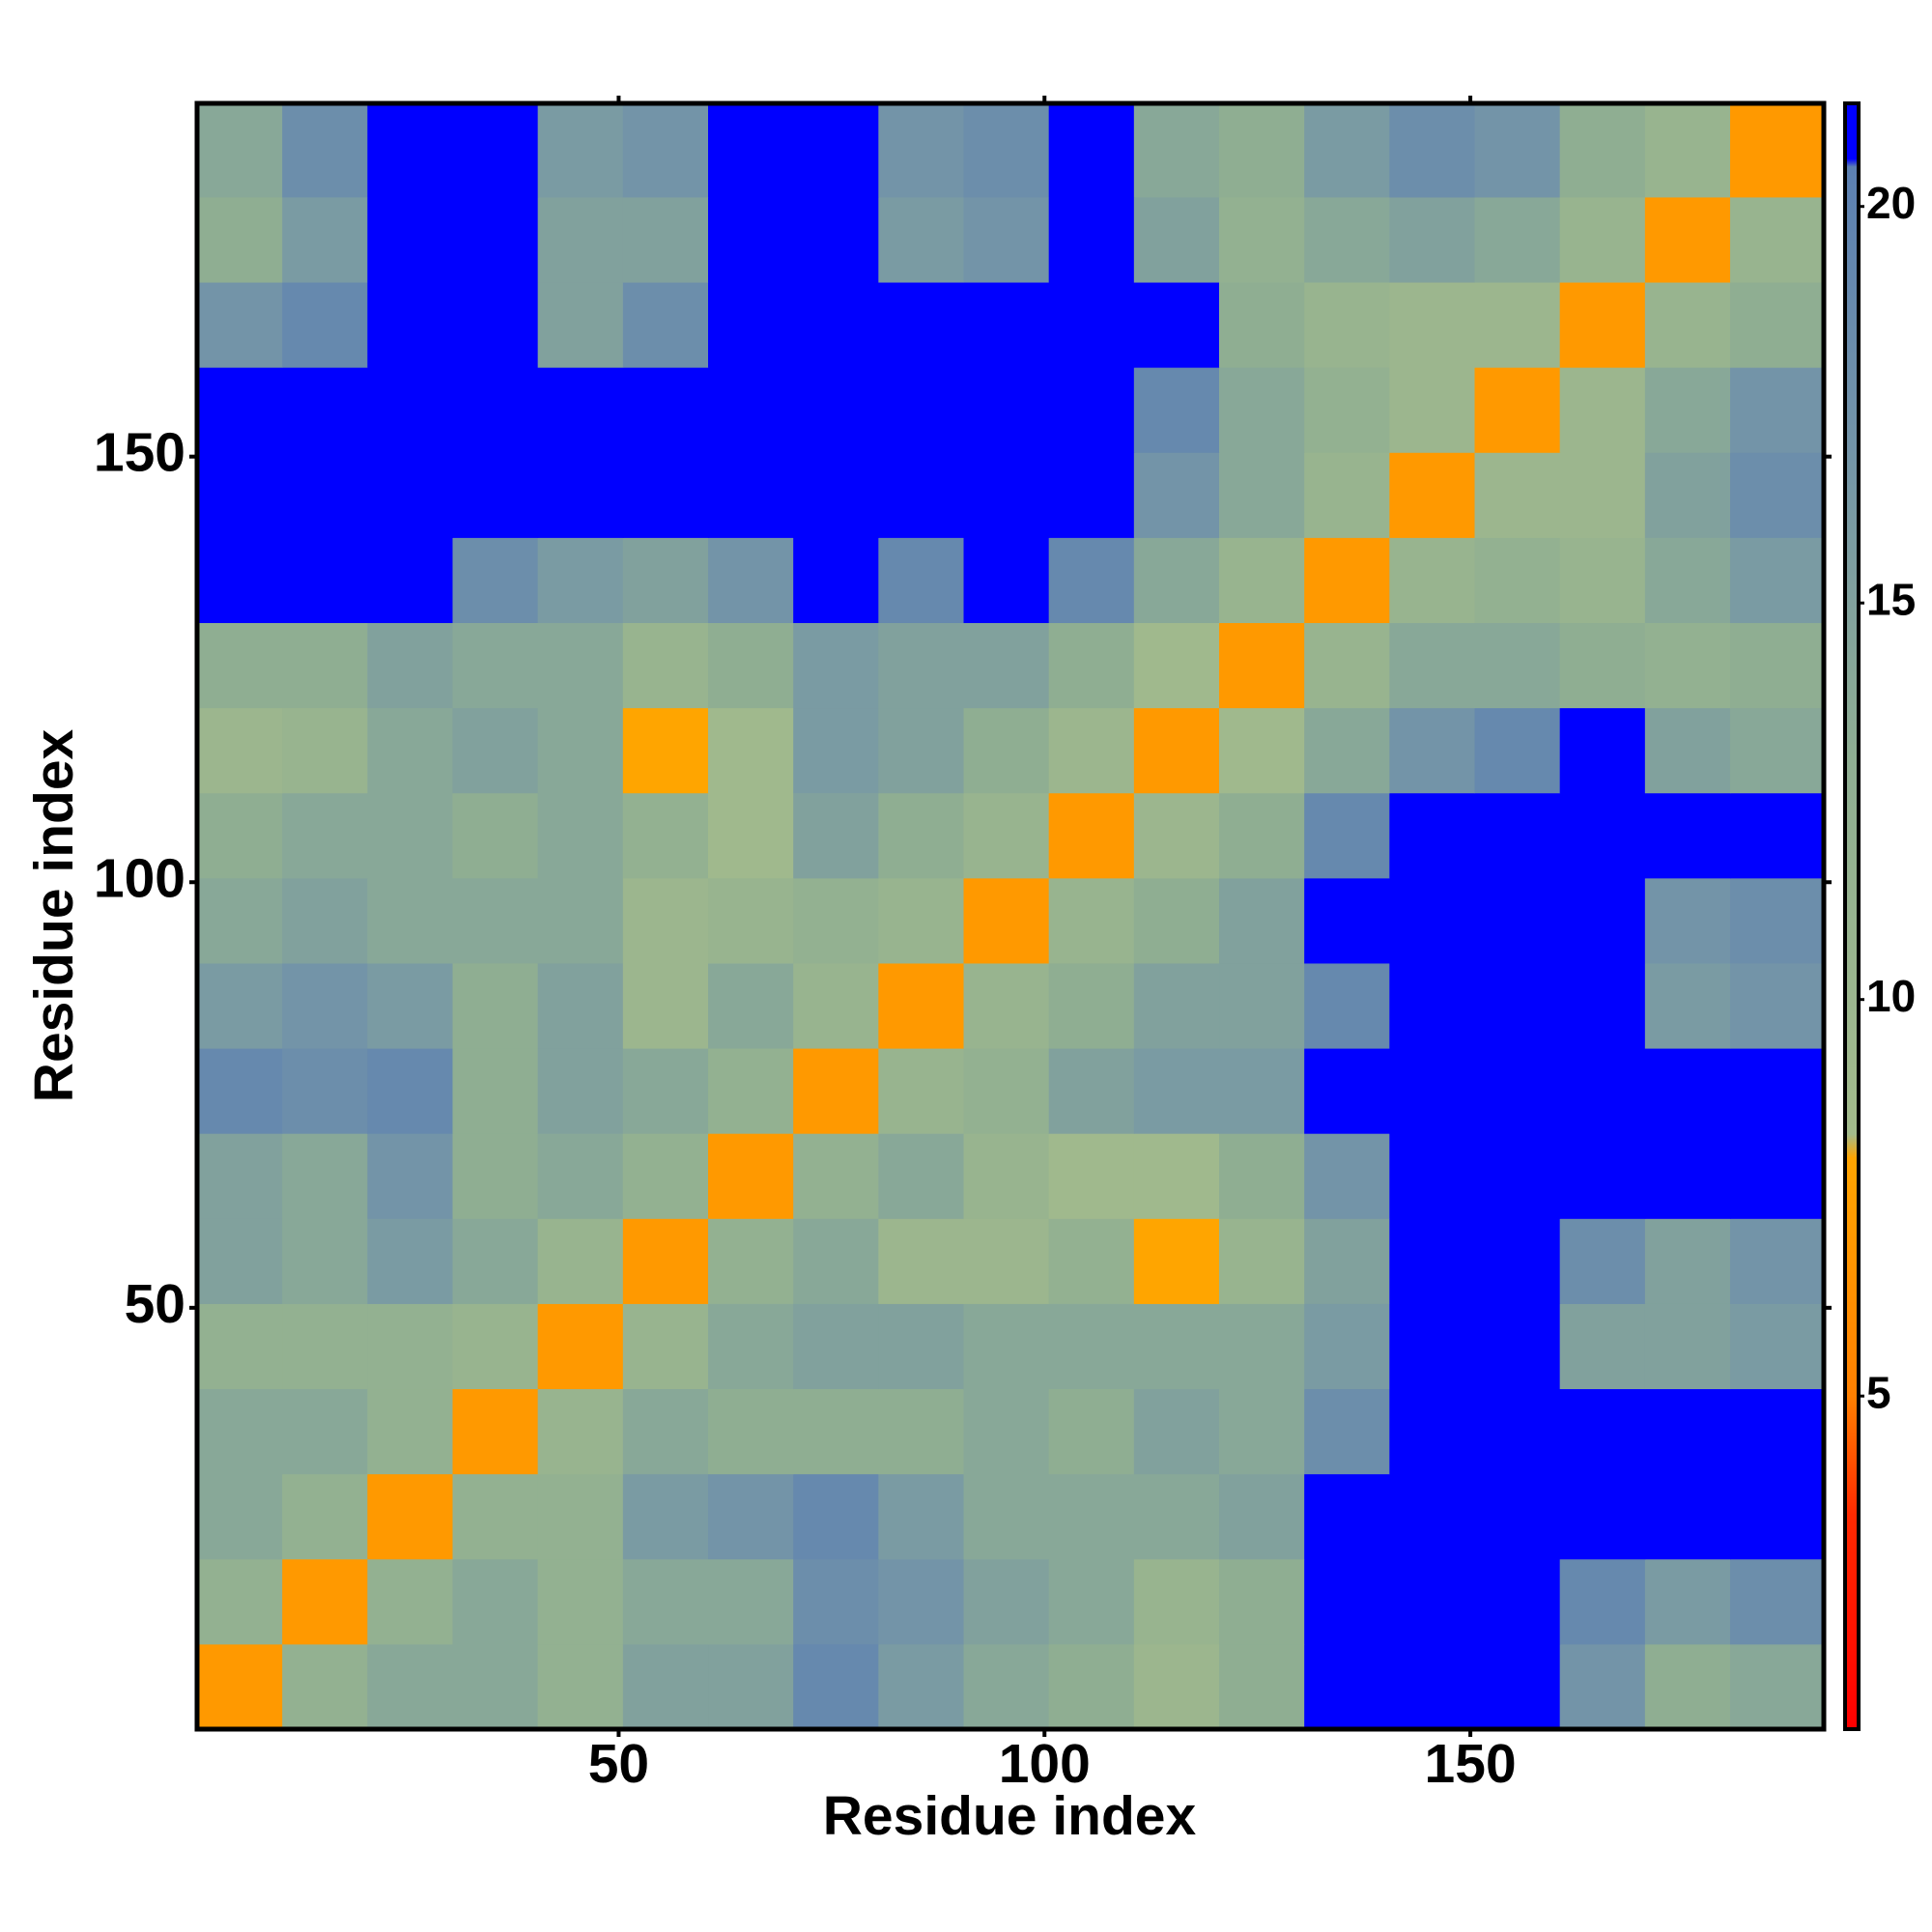 The image size is (1932, 1932). Describe the element at coordinates (1891, 996) in the screenshot. I see `colorbar-tick-label: 10` at that location.